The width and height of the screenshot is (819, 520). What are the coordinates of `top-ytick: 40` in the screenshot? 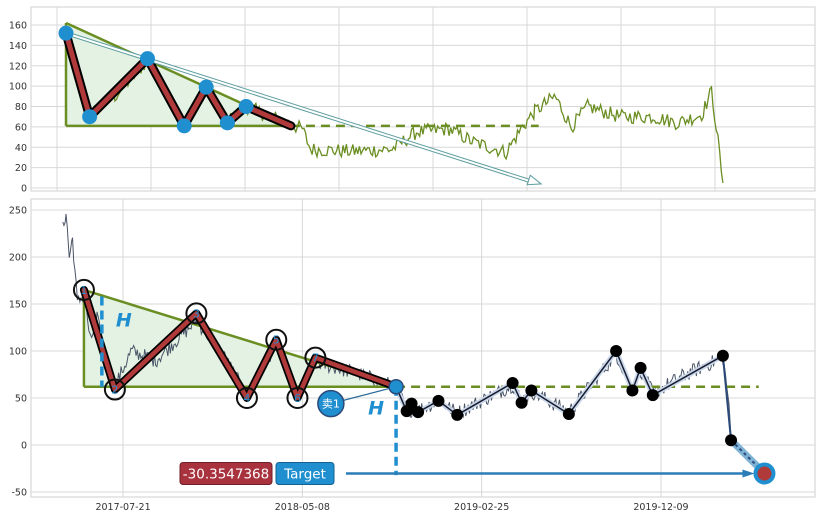 It's located at (21, 148).